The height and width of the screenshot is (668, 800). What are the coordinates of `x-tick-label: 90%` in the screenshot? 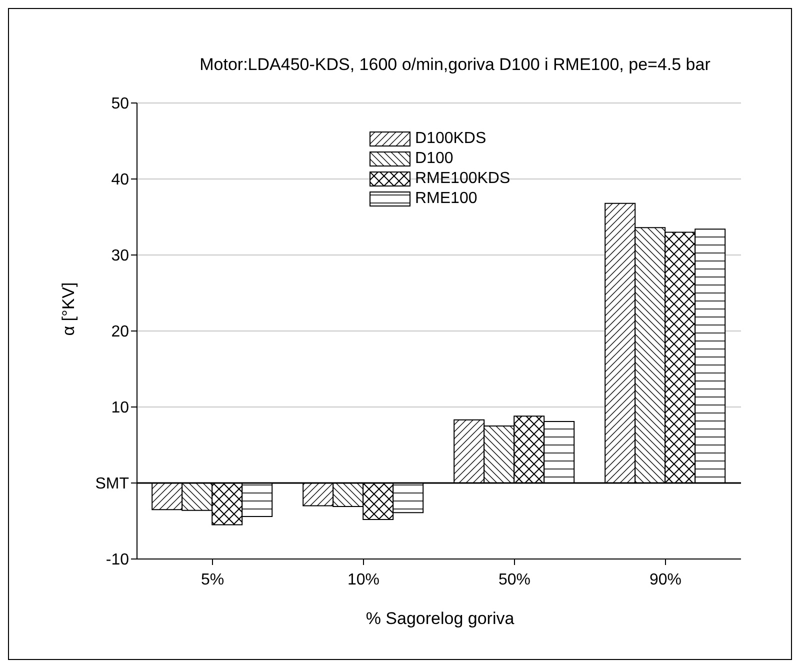 It's located at (665, 579).